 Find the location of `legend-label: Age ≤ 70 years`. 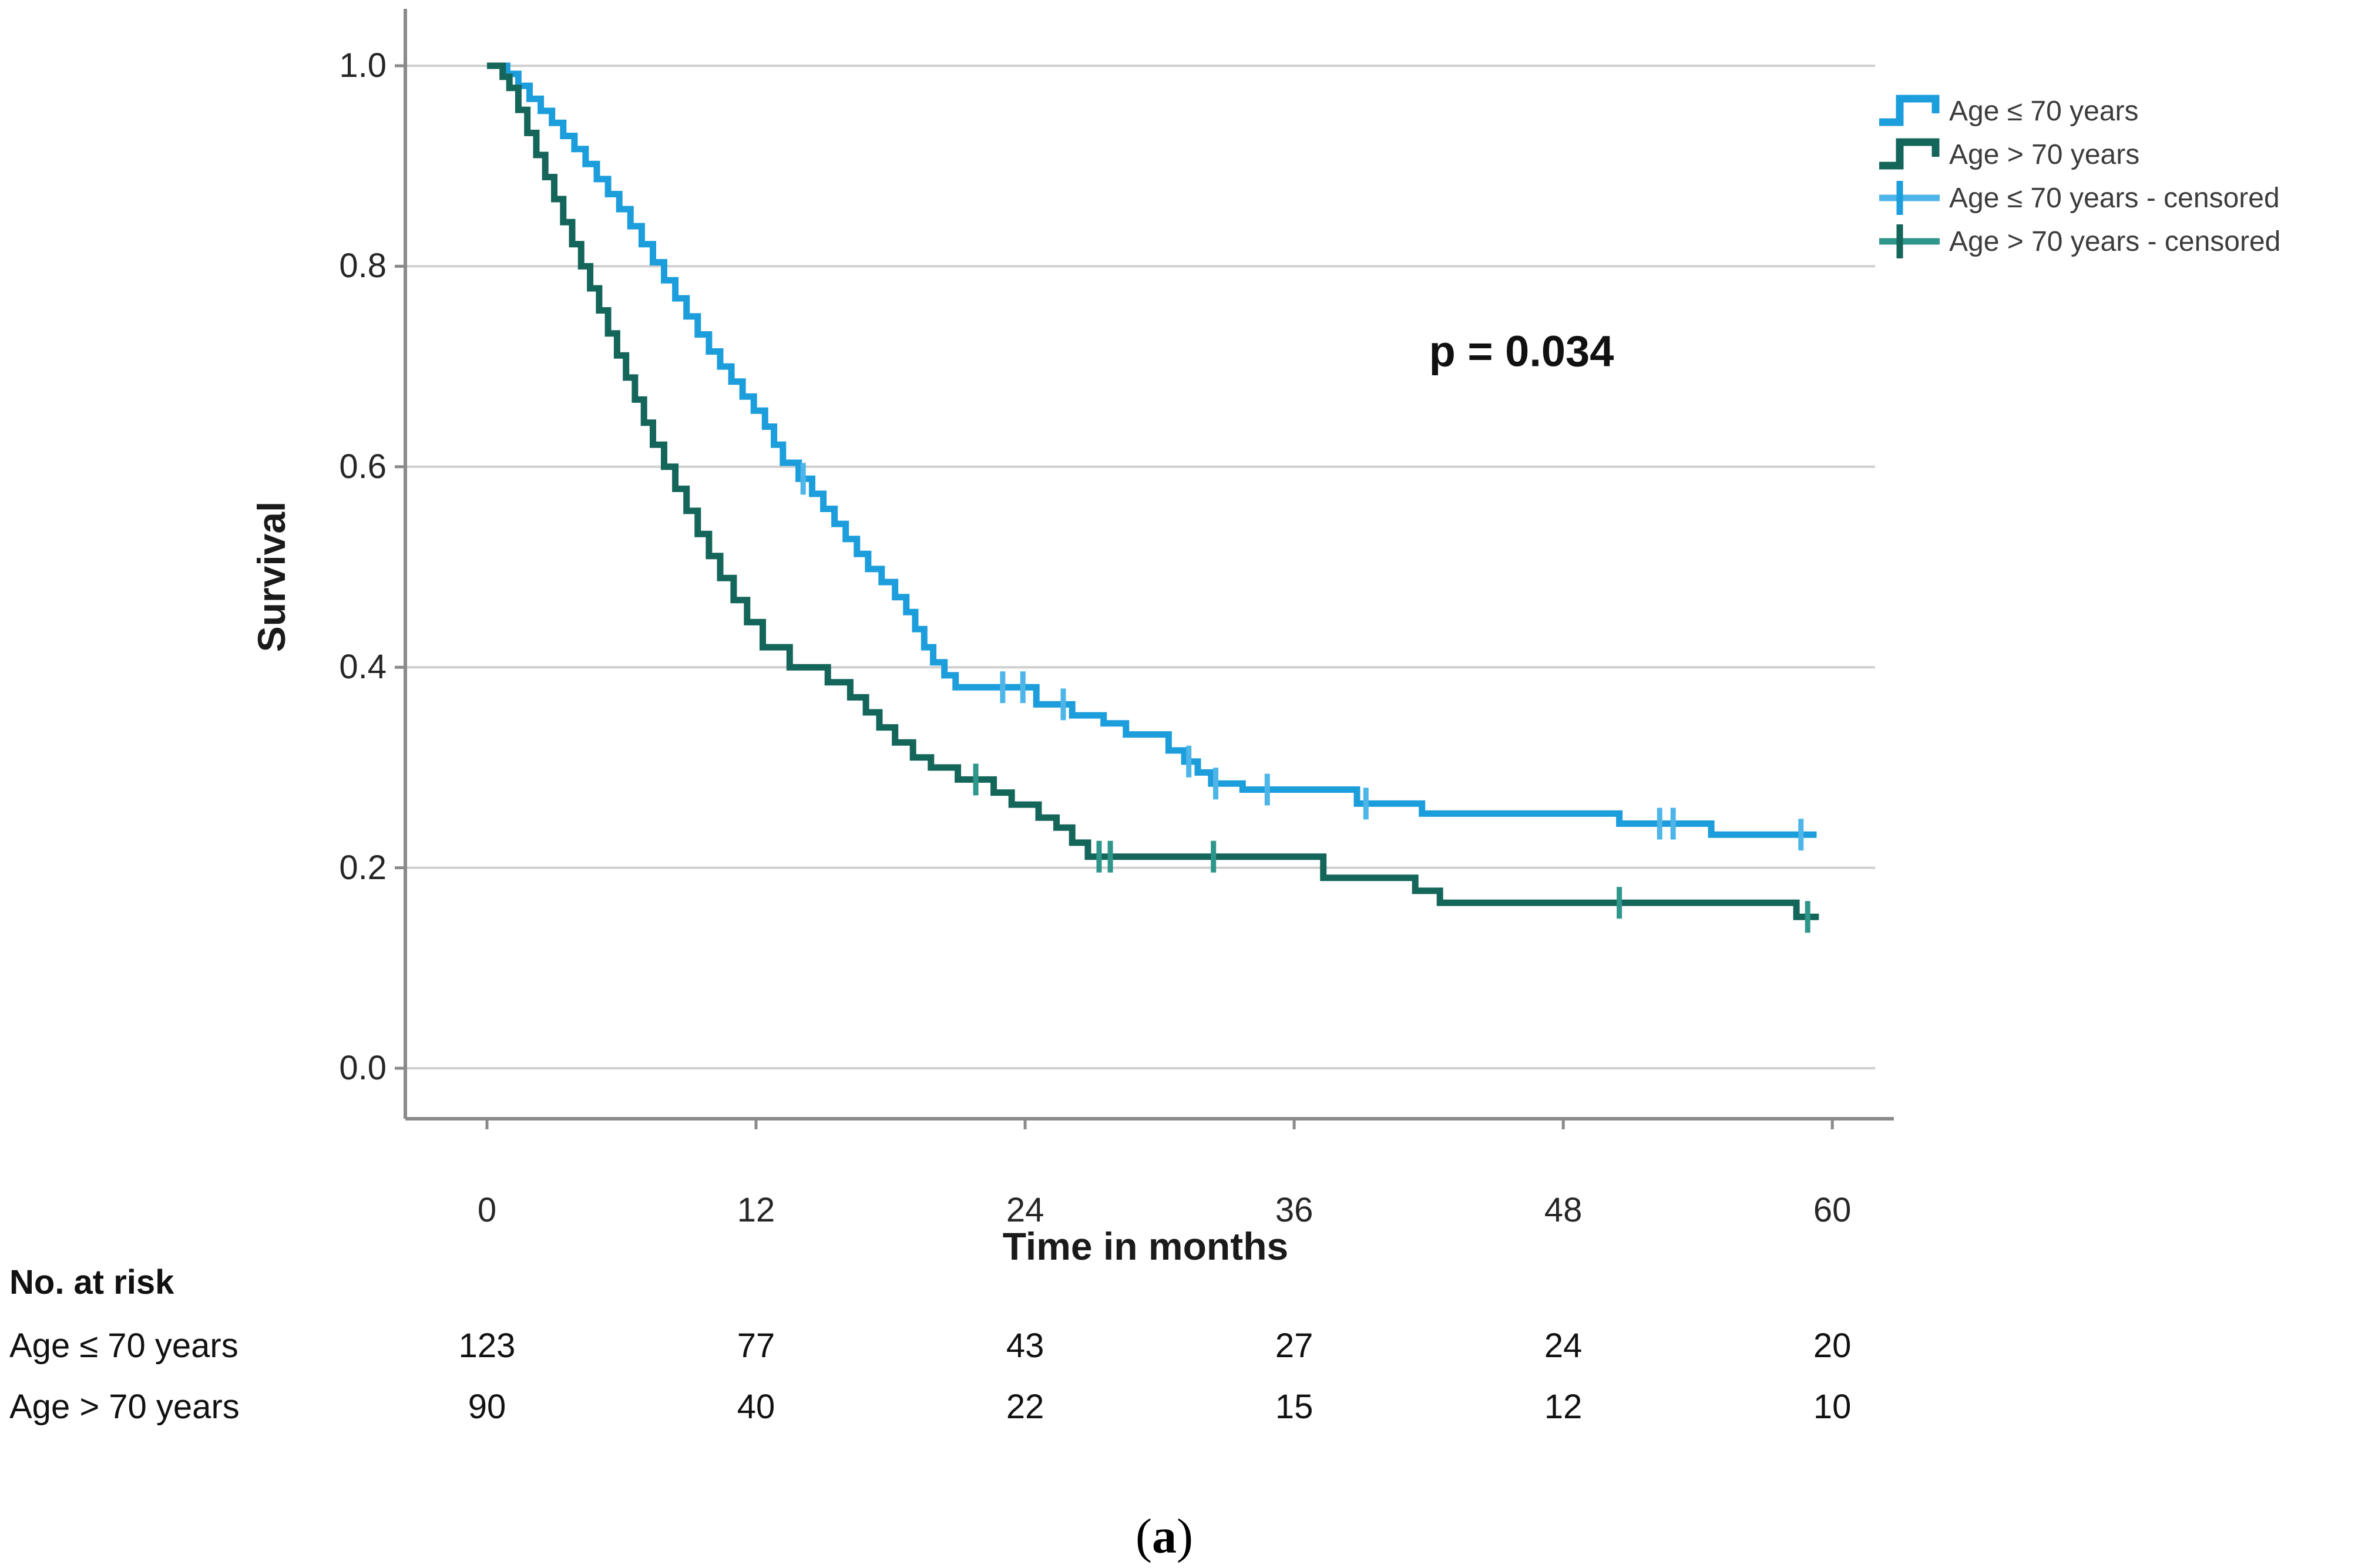

legend-label: Age ≤ 70 years is located at coordinates (2044, 111).